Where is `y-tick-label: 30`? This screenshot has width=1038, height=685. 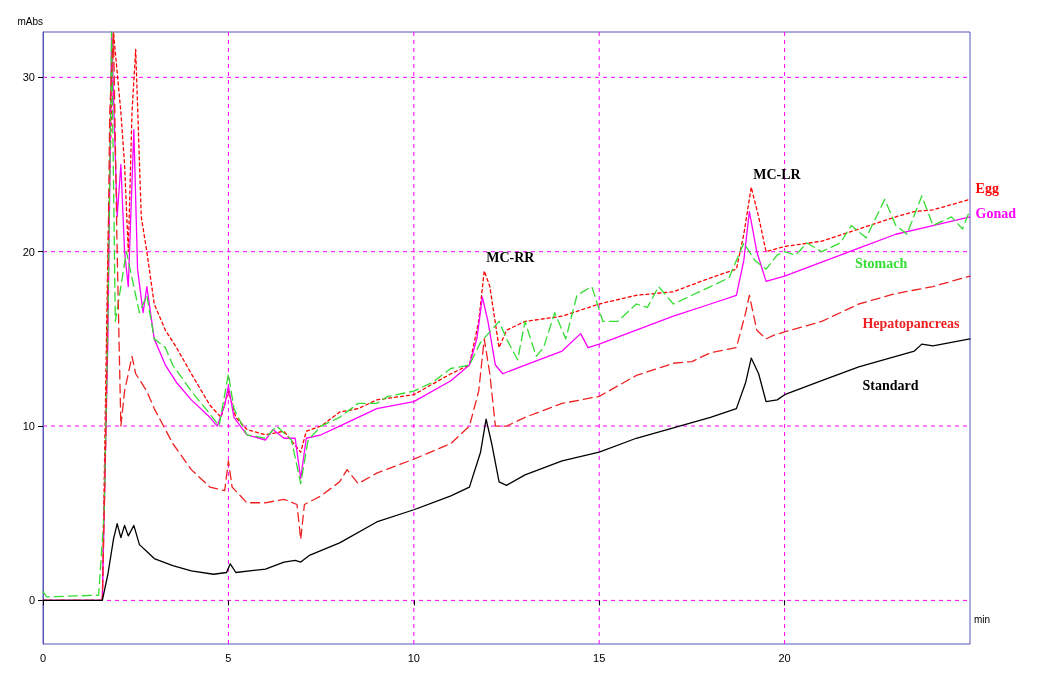 y-tick-label: 30 is located at coordinates (28, 77).